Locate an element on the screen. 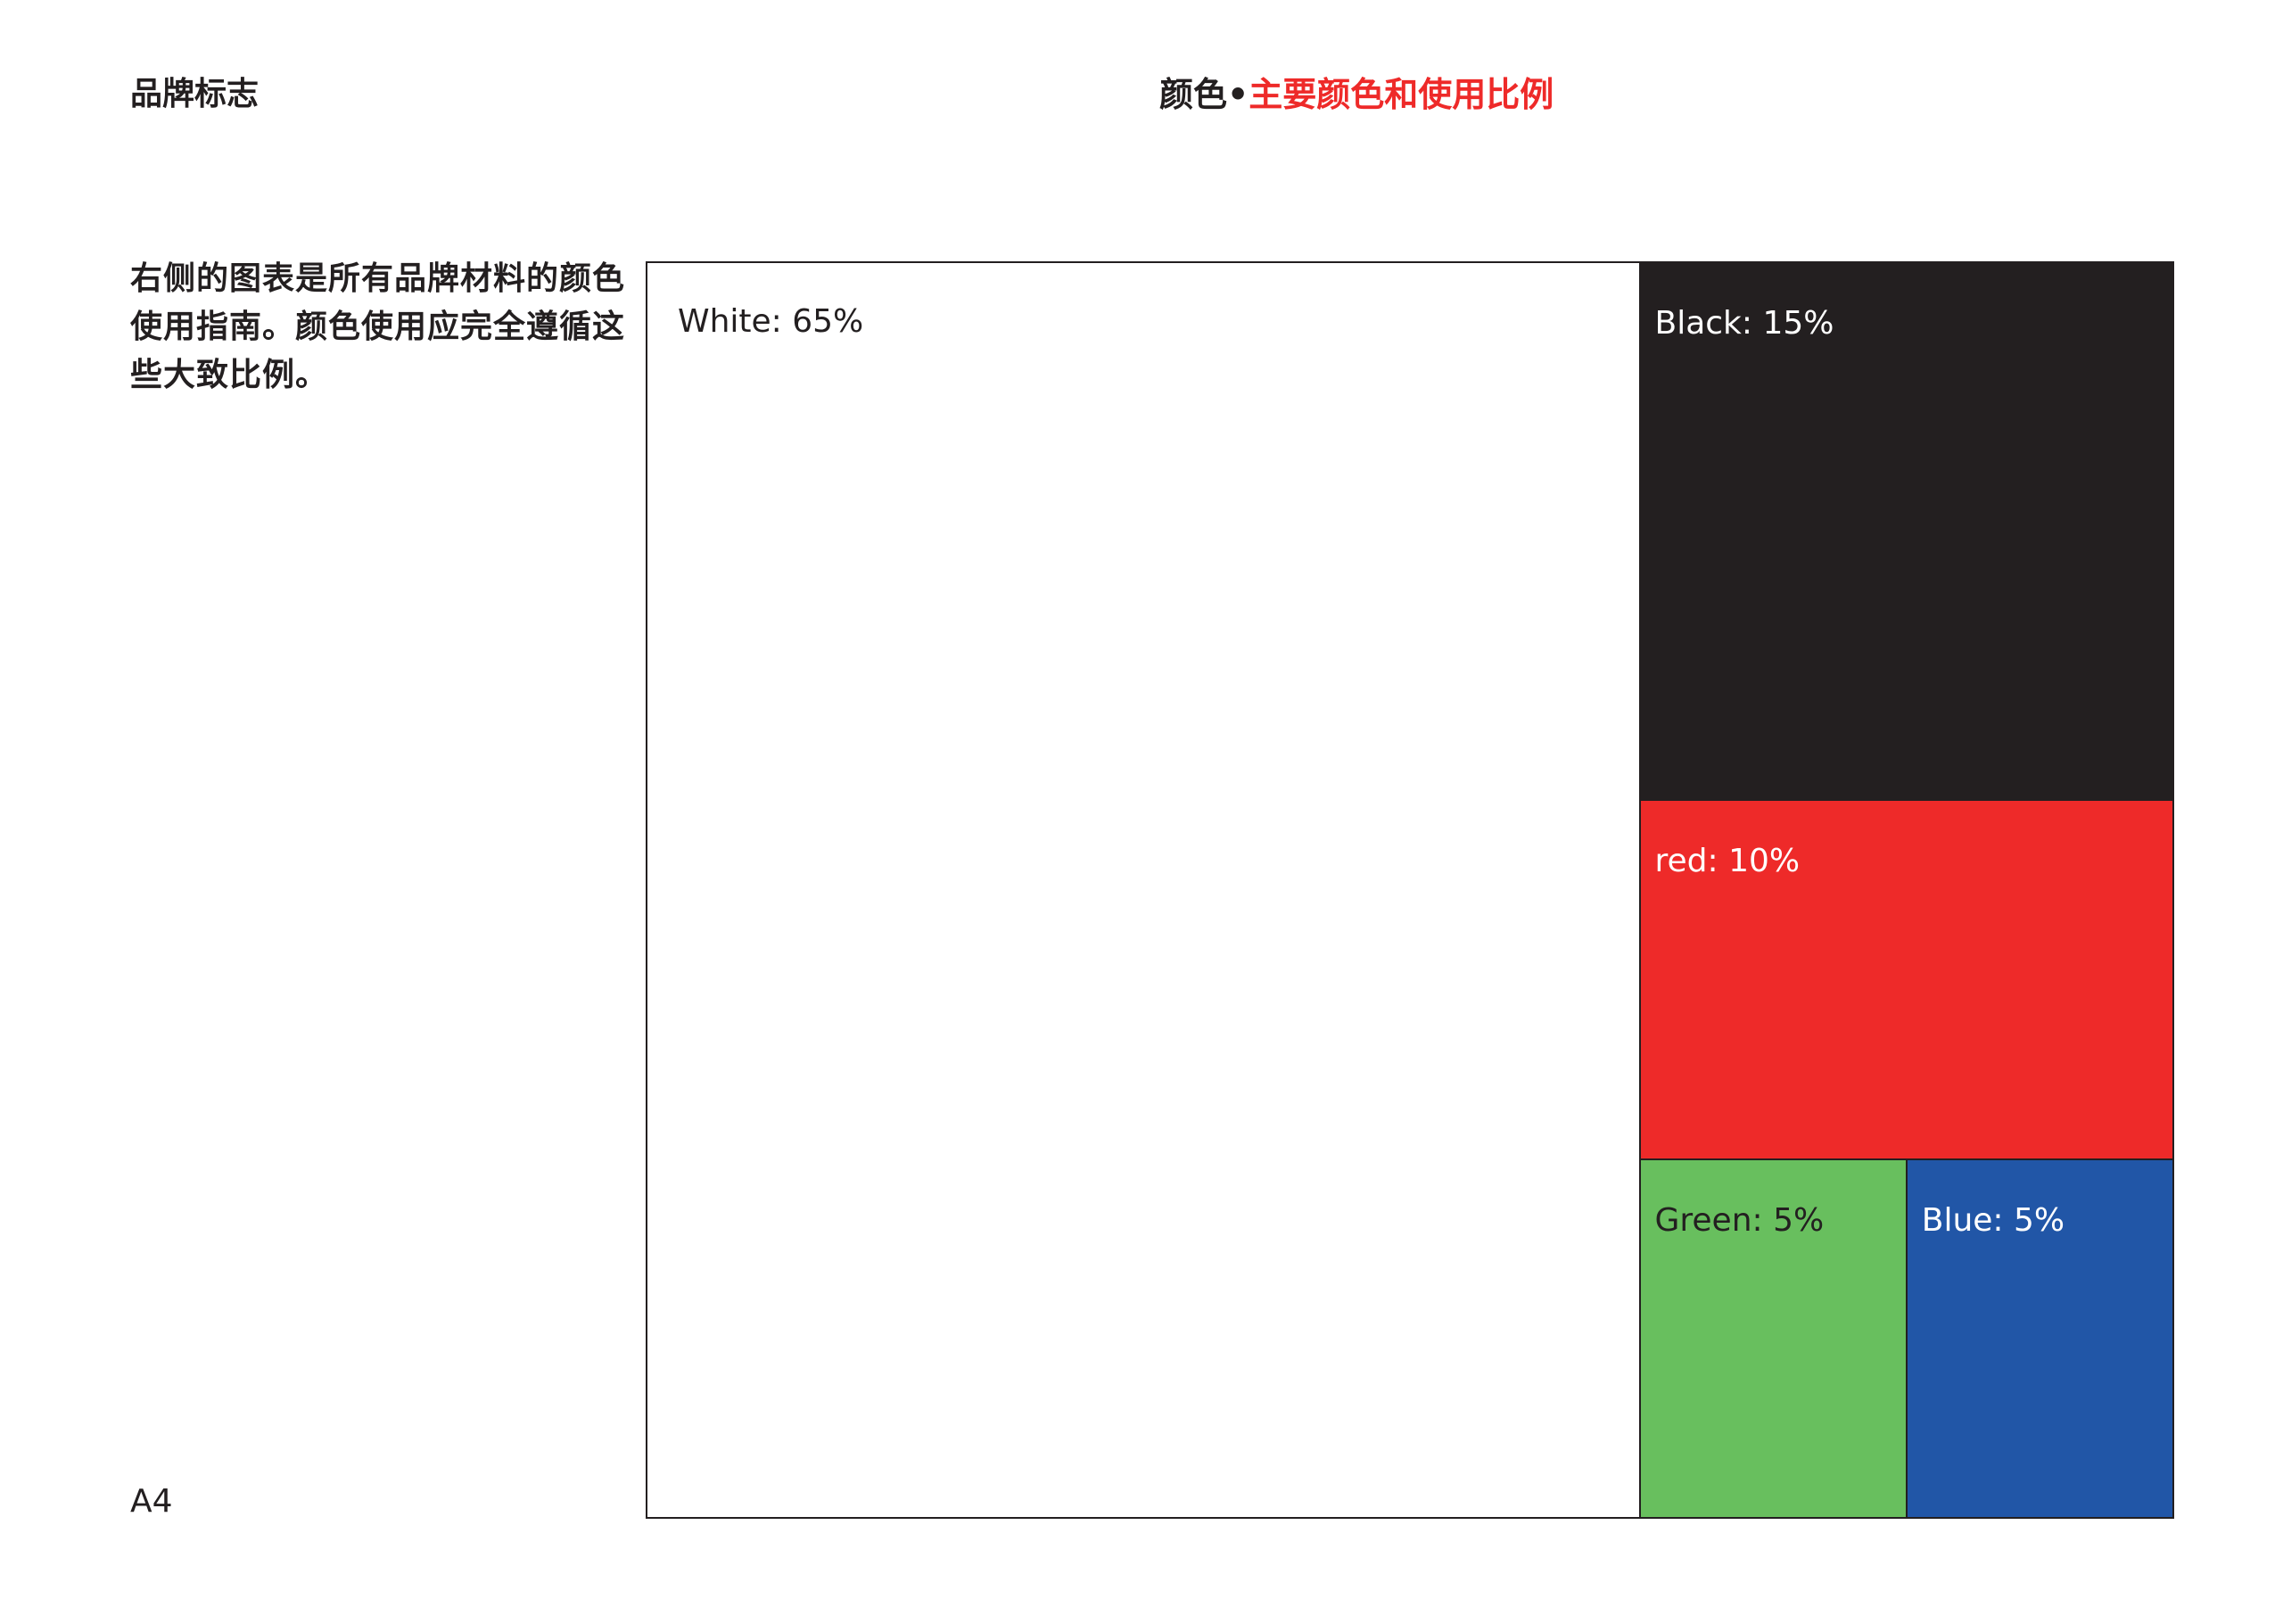 This screenshot has height=1624, width=2283. treemap-label-blue: Blue: 5% is located at coordinates (1993, 1221).